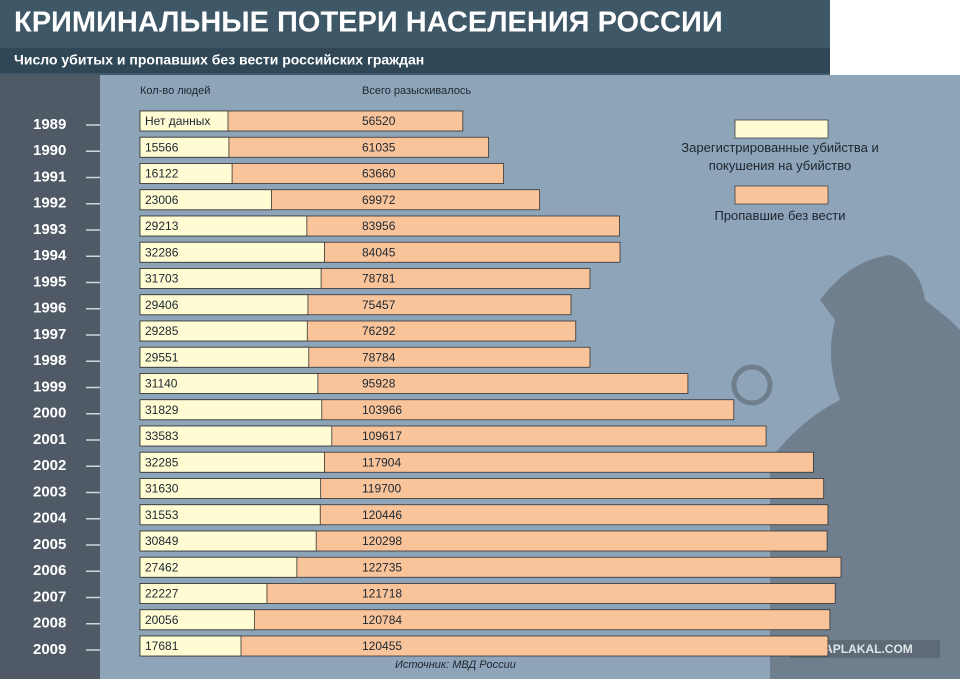 This screenshot has height=679, width=960. I want to click on value-label: 117904, so click(381, 462).